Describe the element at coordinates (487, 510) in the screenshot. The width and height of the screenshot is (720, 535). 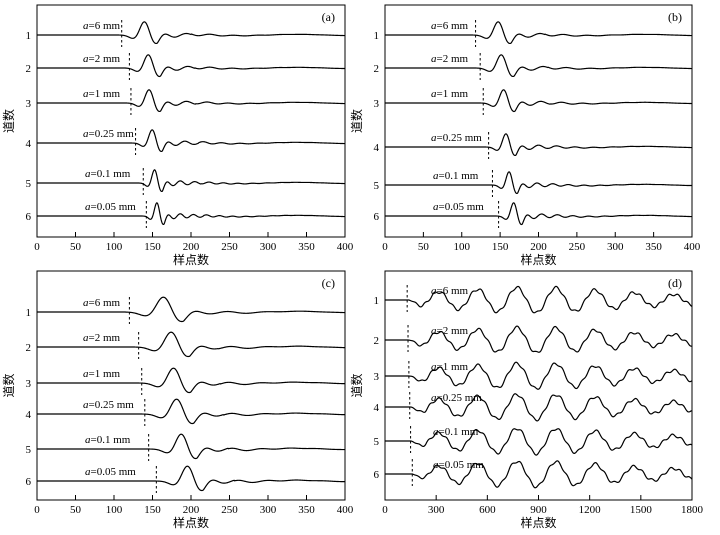
I see `x-tick-label: 600` at that location.